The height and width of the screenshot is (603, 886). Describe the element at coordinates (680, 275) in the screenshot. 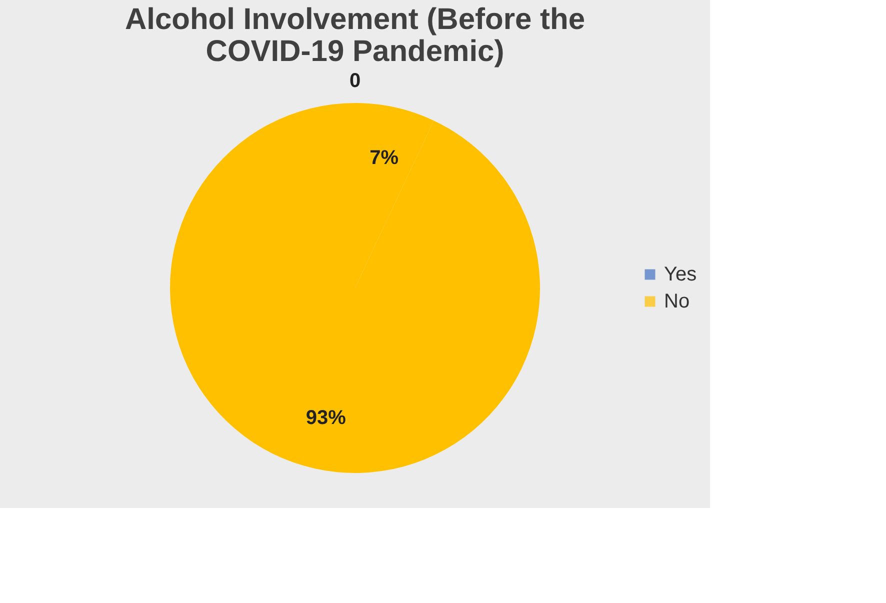

I see `legend-label: Yes` at that location.